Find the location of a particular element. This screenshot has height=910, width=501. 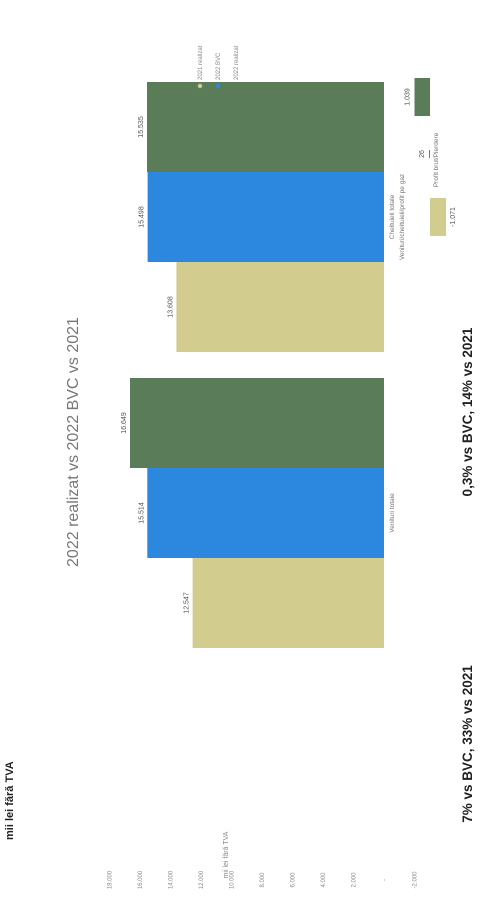

y-tick-label: 18.000 is located at coordinates (110, 879).